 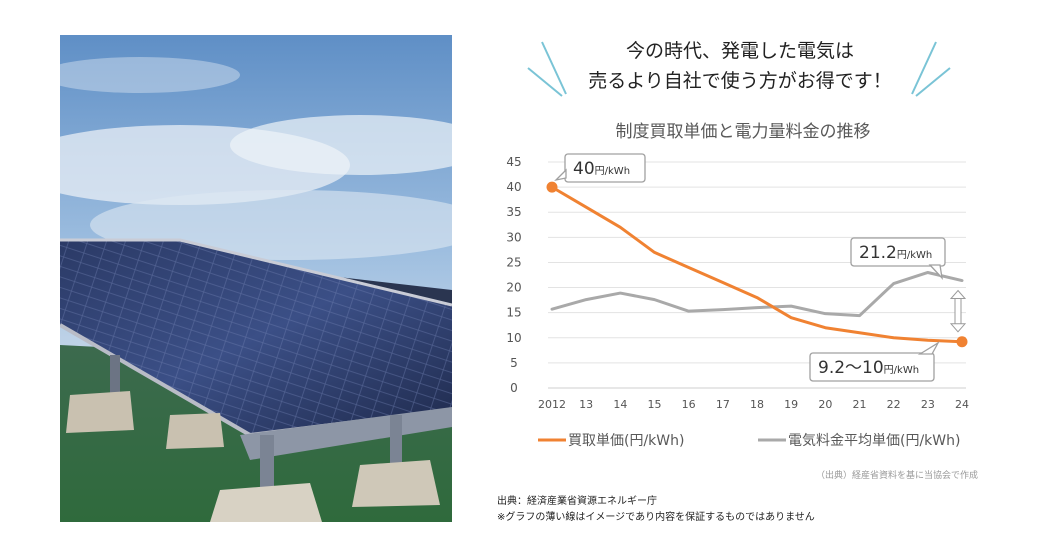 What do you see at coordinates (740, 81) in the screenshot?
I see `headline-line-2: 売るより自社で使う方がお得です！` at bounding box center [740, 81].